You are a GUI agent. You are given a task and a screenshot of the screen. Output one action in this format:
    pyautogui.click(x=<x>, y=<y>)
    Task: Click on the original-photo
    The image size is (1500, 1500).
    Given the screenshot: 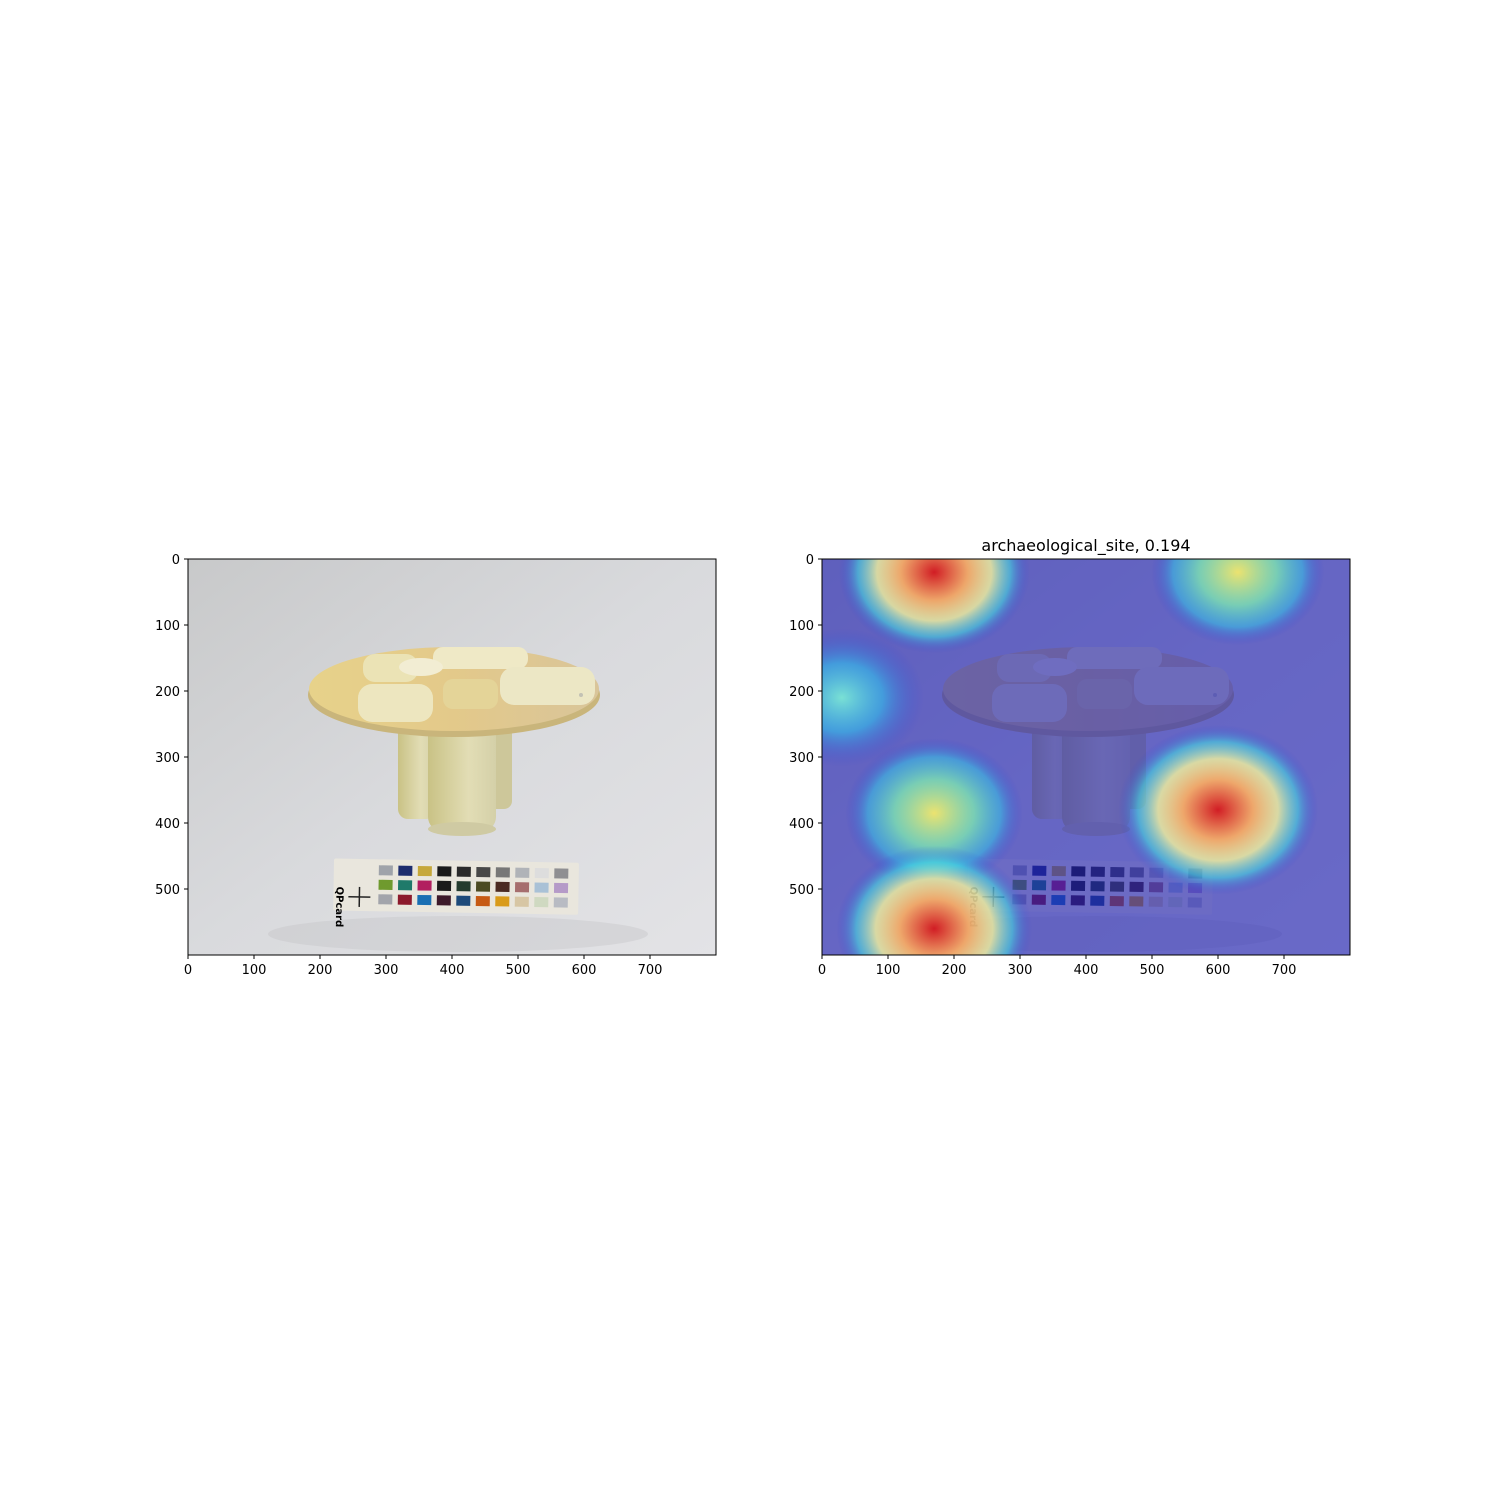 What is the action you would take?
    pyautogui.click(x=452, y=757)
    